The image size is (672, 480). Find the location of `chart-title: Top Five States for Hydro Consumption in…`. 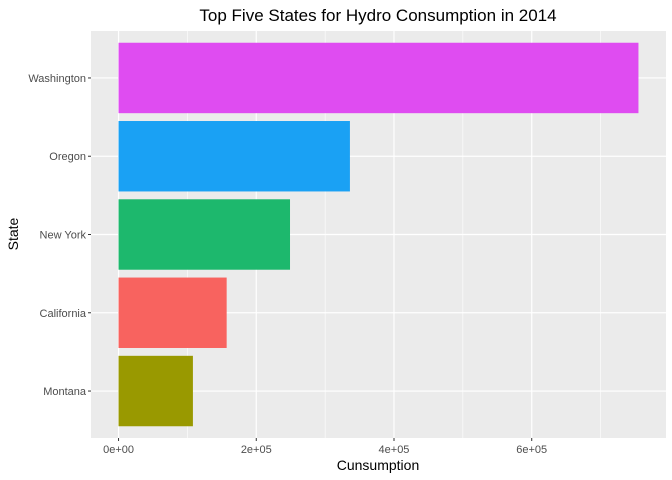

chart-title: Top Five States for Hydro Consumption in… is located at coordinates (377, 15).